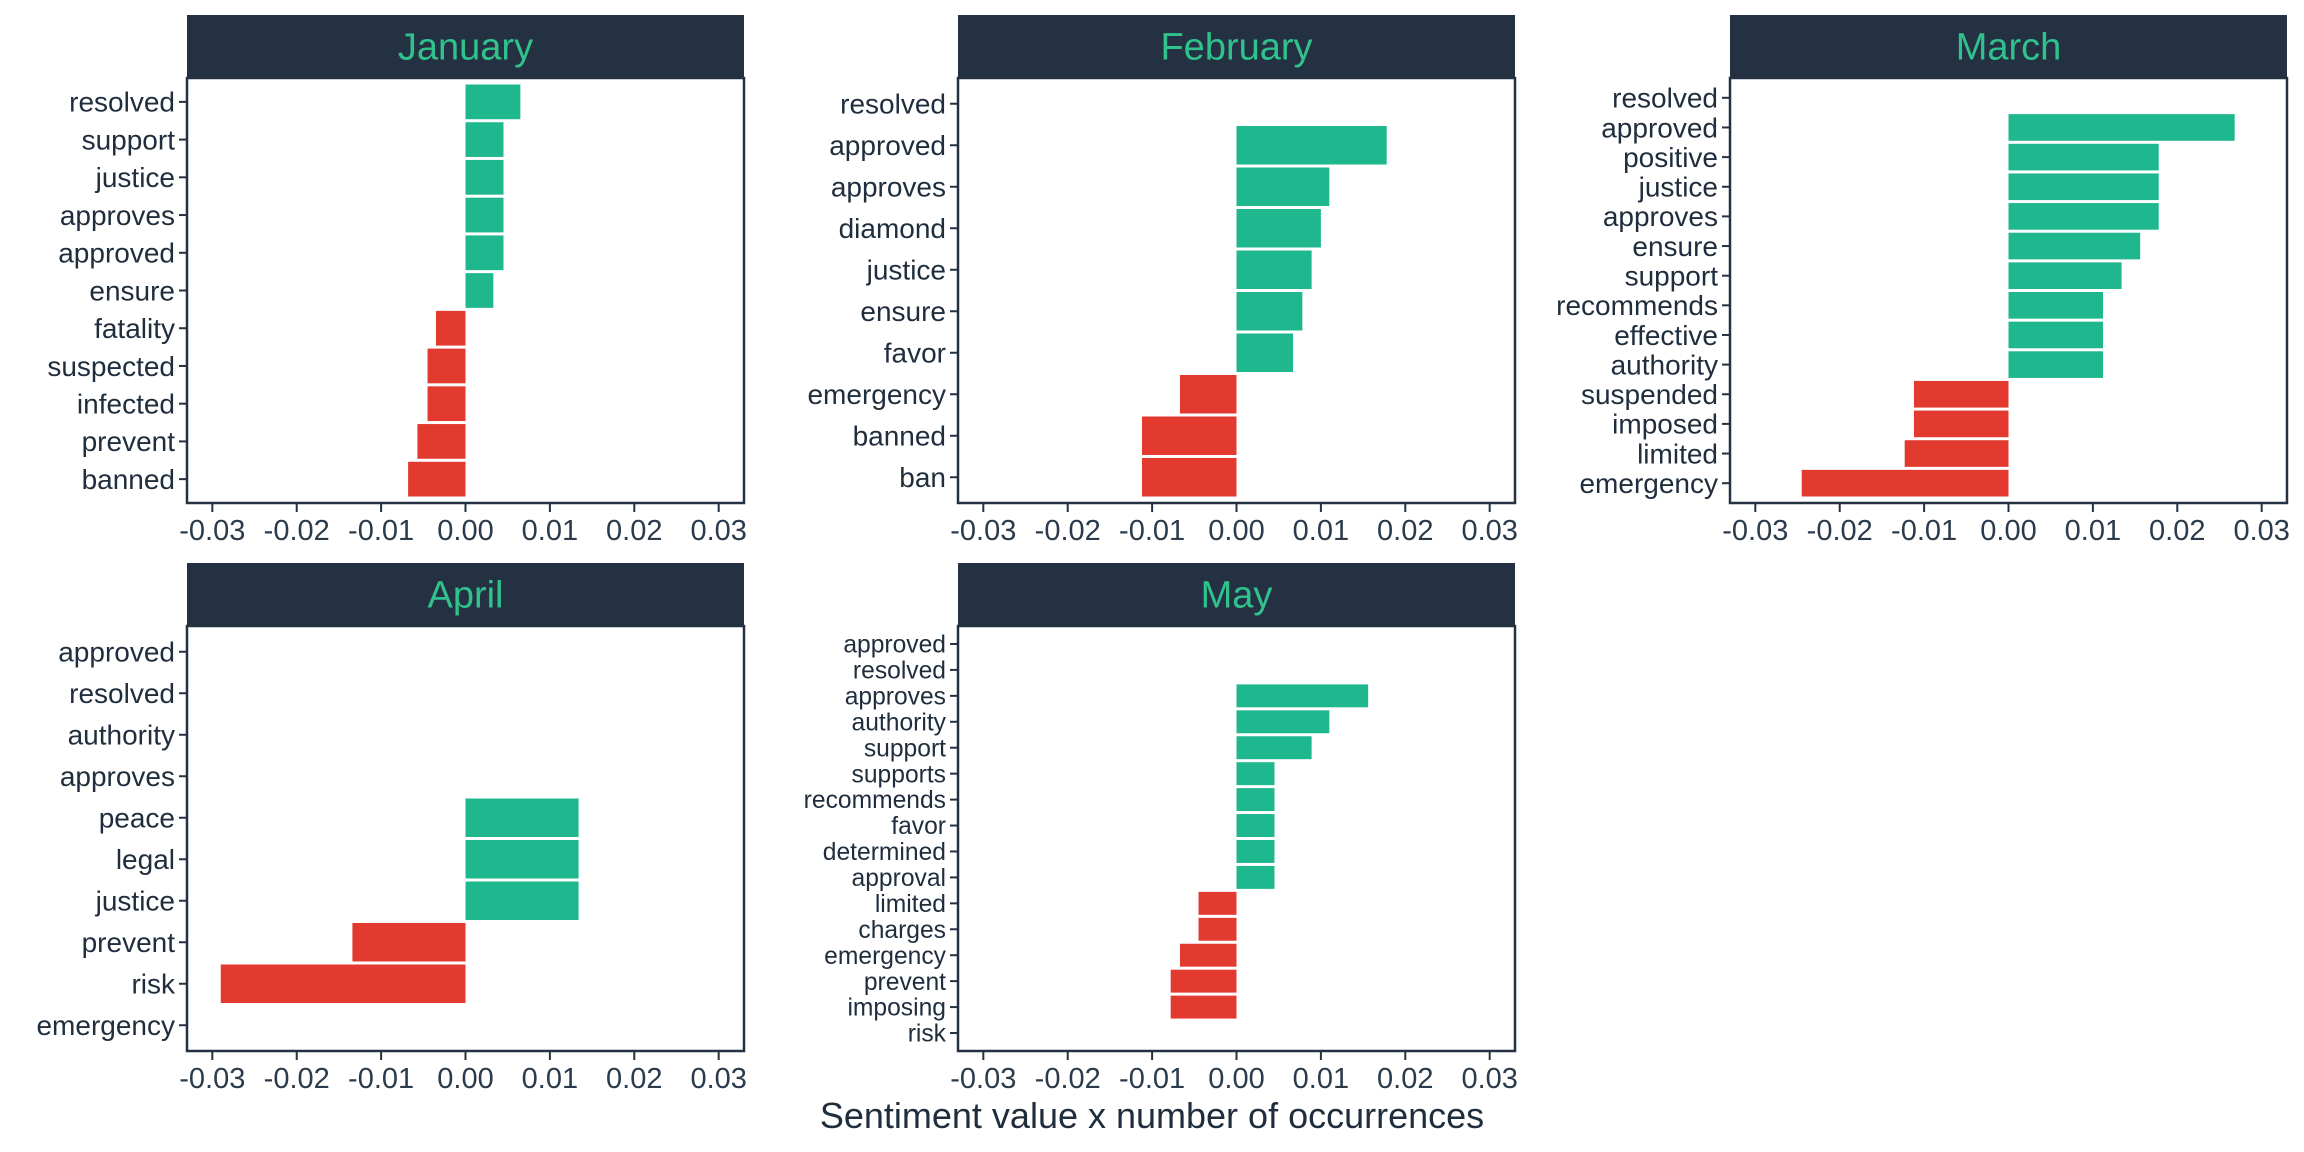 This screenshot has height=1152, width=2304. Describe the element at coordinates (522, 817) in the screenshot. I see `bar-peace` at that location.